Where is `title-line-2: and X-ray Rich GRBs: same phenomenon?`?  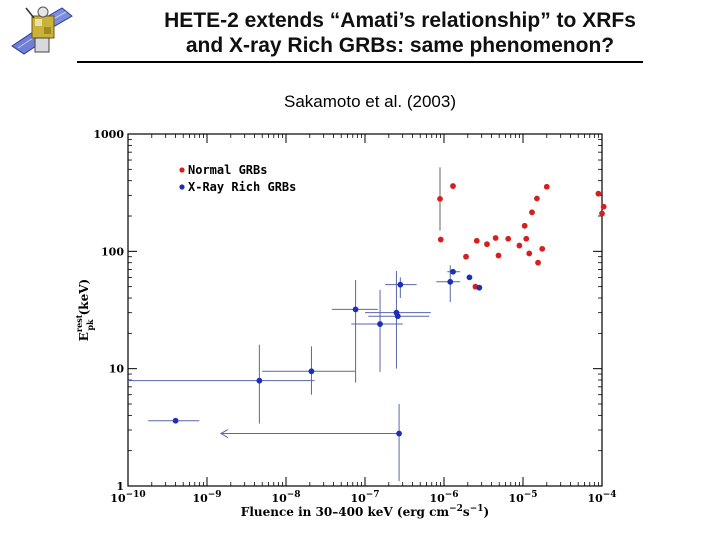 title-line-2: and X-ray Rich GRBs: same phenomenon? is located at coordinates (400, 45).